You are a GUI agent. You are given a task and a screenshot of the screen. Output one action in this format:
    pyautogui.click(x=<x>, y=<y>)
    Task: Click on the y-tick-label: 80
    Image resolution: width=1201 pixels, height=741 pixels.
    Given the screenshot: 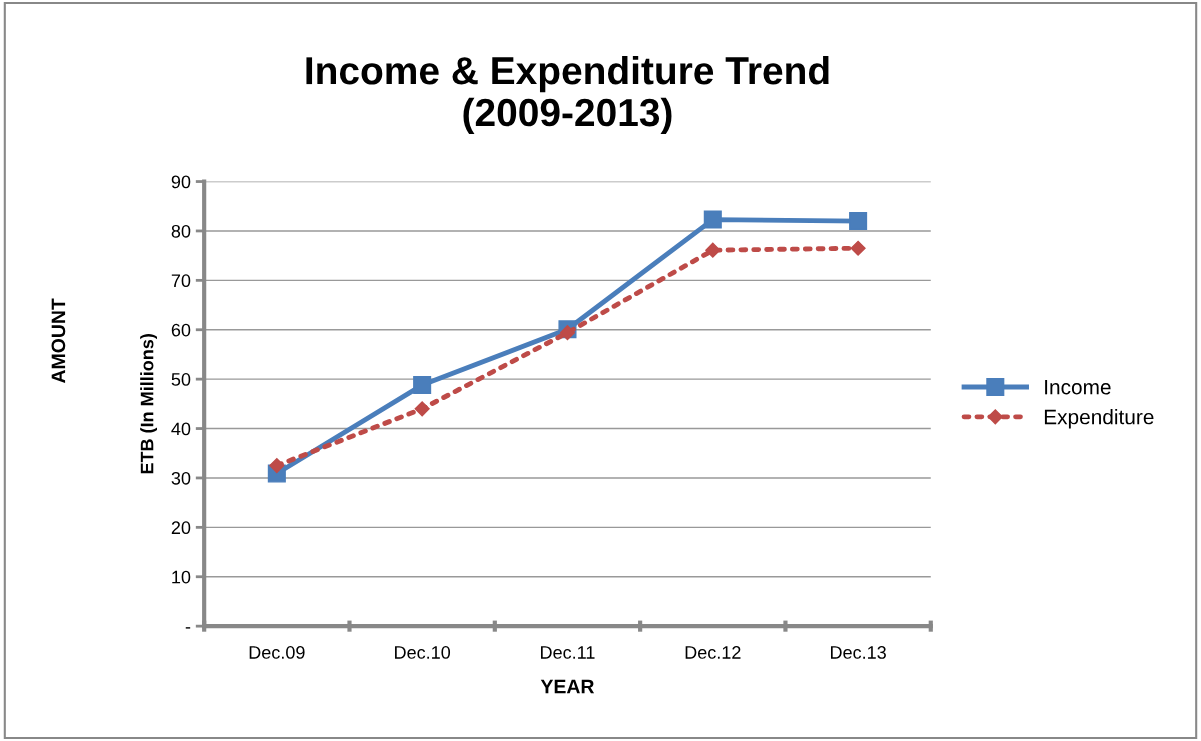 What is the action you would take?
    pyautogui.click(x=181, y=231)
    